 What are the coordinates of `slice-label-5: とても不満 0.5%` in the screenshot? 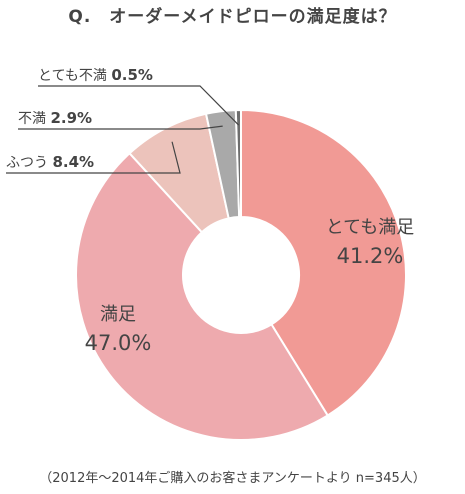 It's located at (95, 75).